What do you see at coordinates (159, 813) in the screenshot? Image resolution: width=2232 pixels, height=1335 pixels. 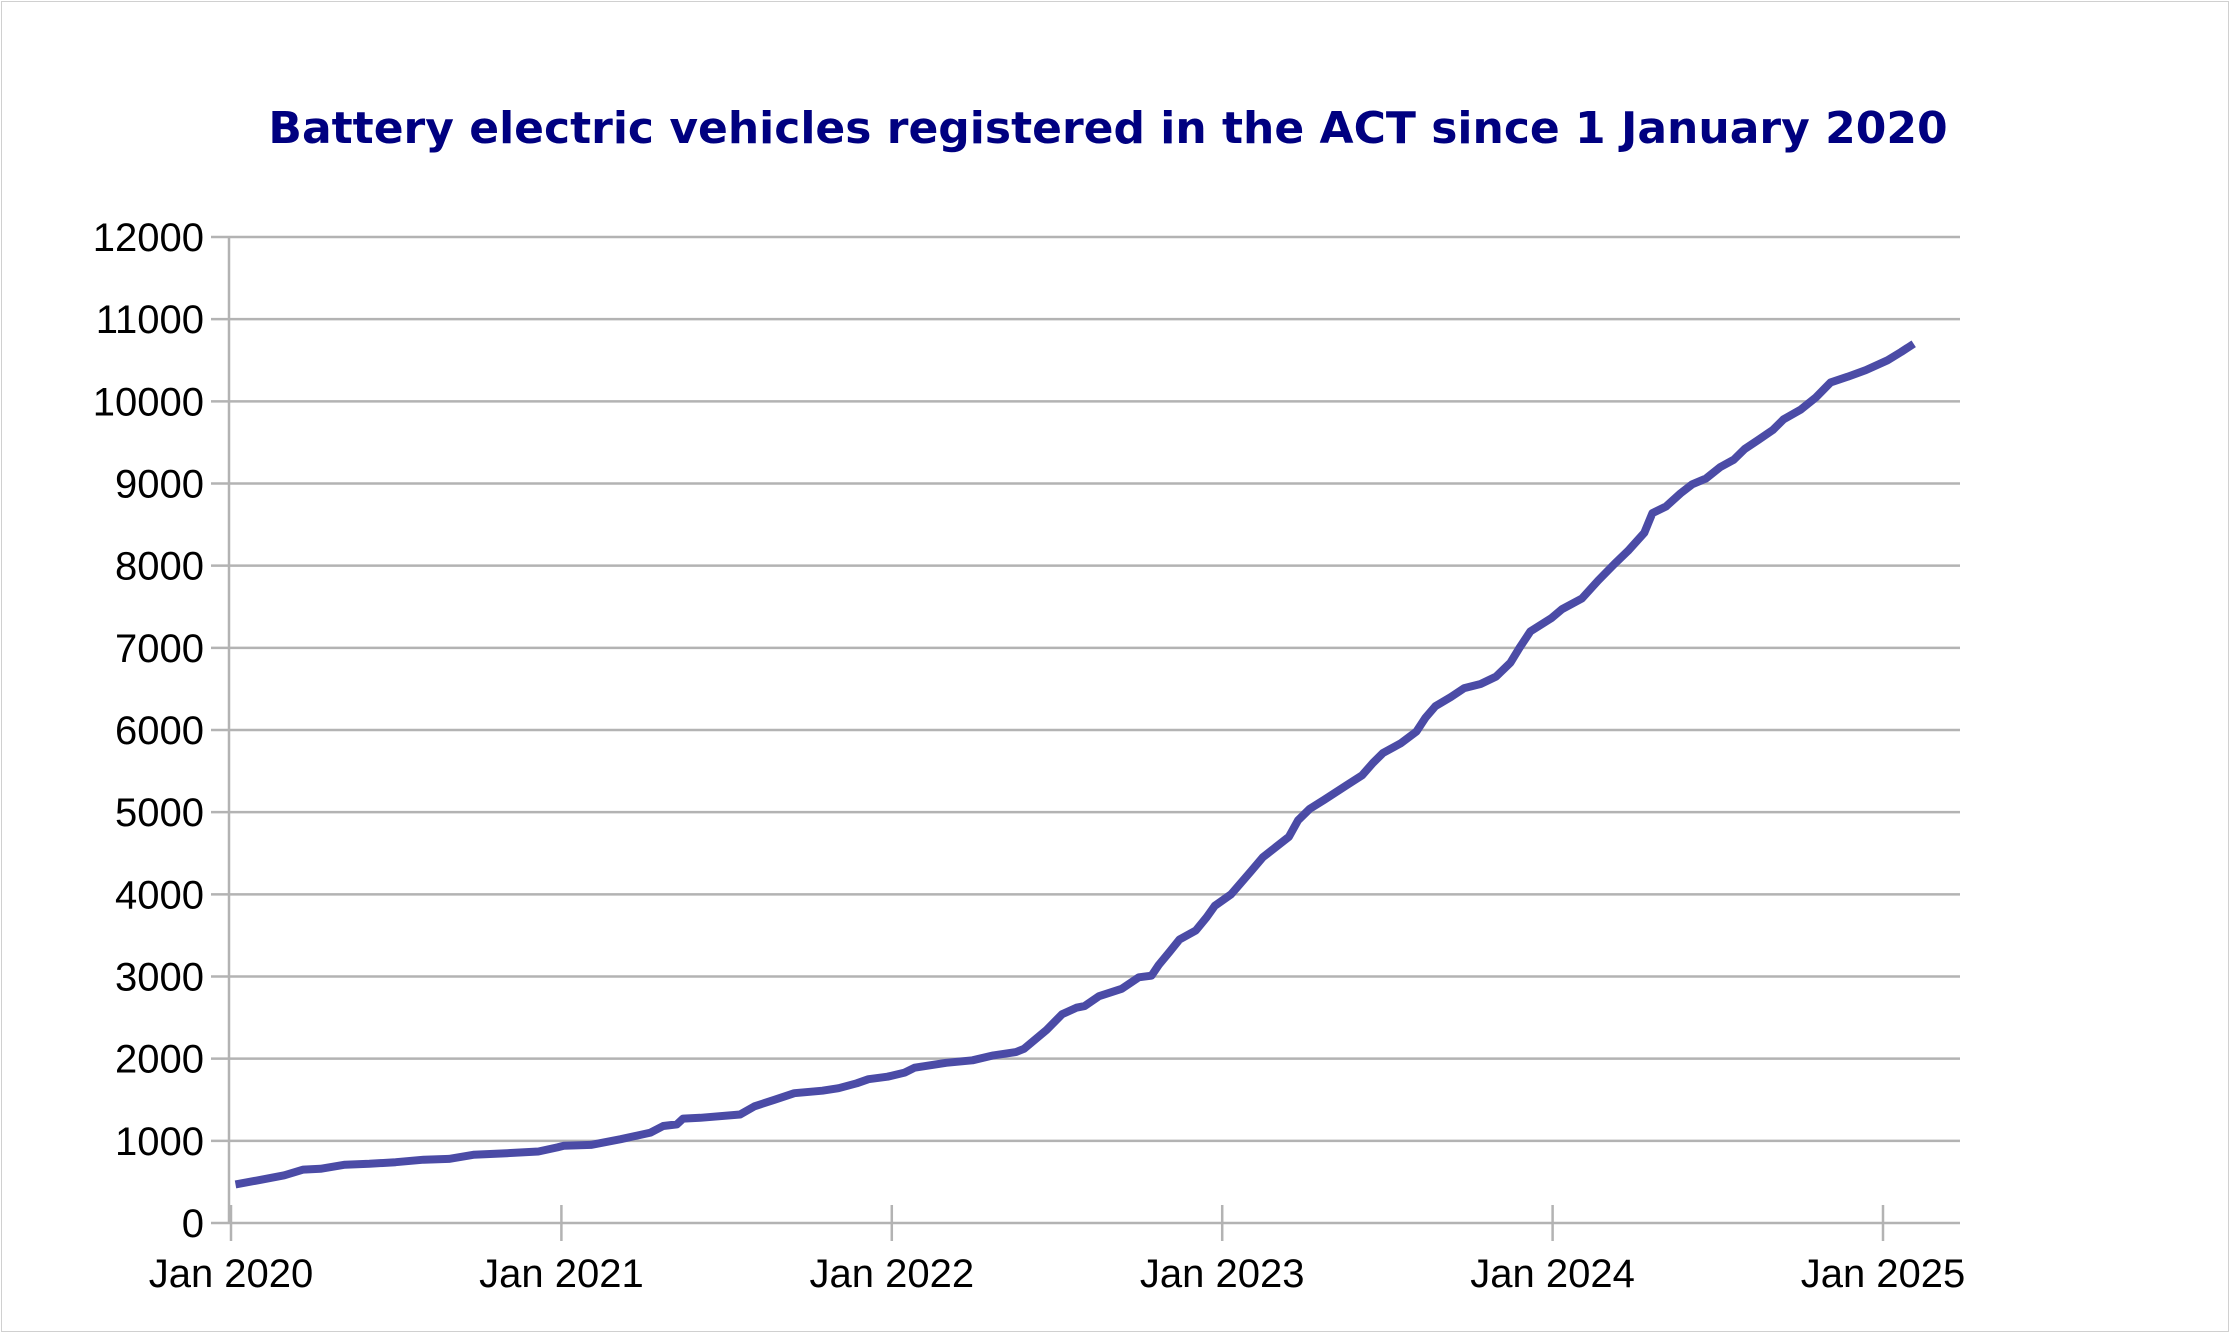 I see `y-tick-label: 5000` at bounding box center [159, 813].